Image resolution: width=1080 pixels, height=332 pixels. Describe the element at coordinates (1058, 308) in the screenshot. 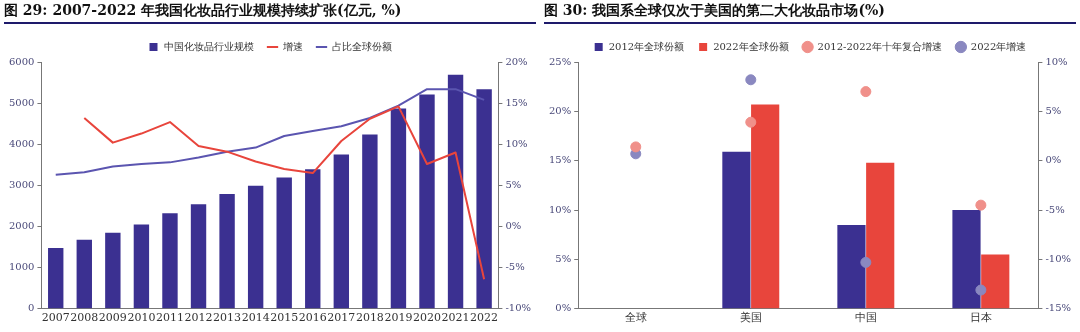

I see `y2-tick-label: -15%` at that location.